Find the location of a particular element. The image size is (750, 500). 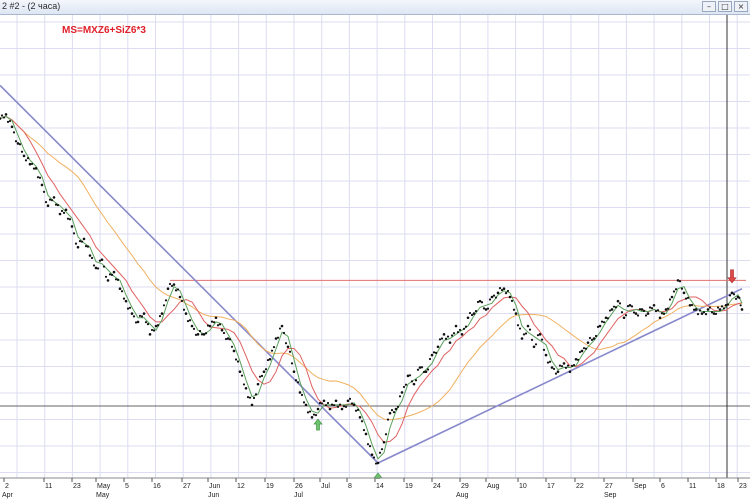

sell-arrow-icon is located at coordinates (732, 276).